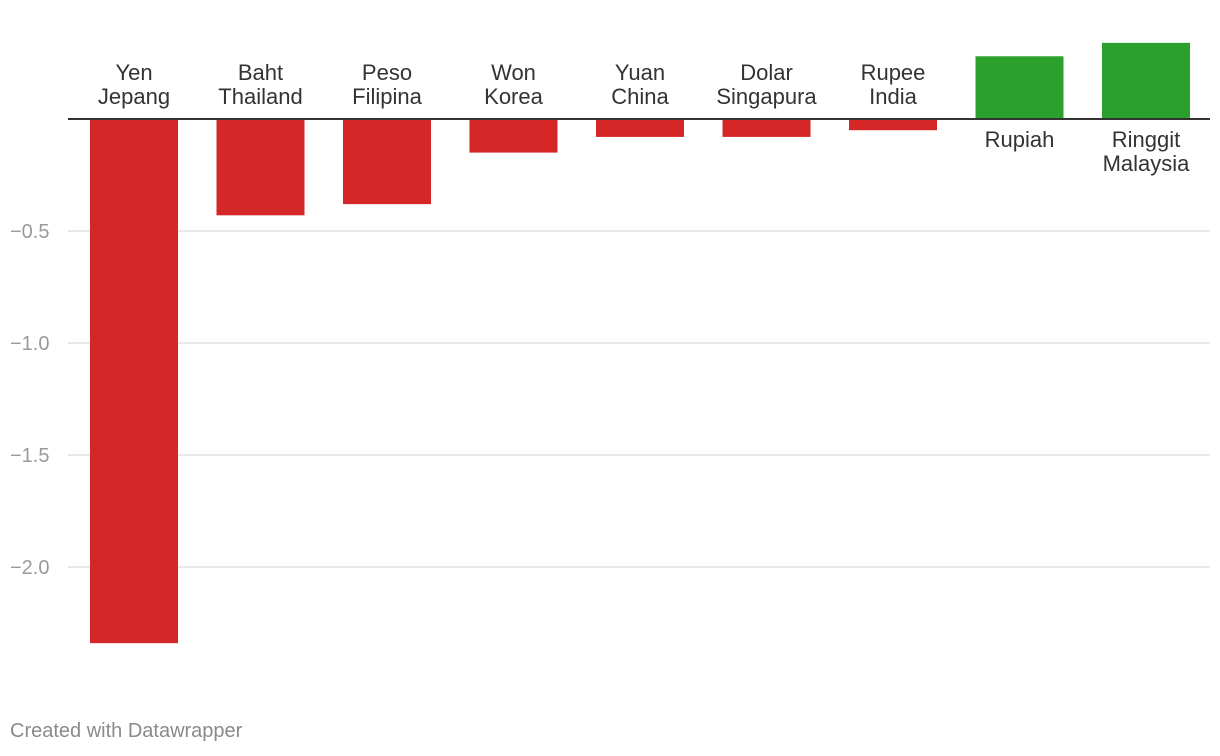 The height and width of the screenshot is (756, 1220). What do you see at coordinates (29, 456) in the screenshot?
I see `y-tick-label: −1.5` at bounding box center [29, 456].